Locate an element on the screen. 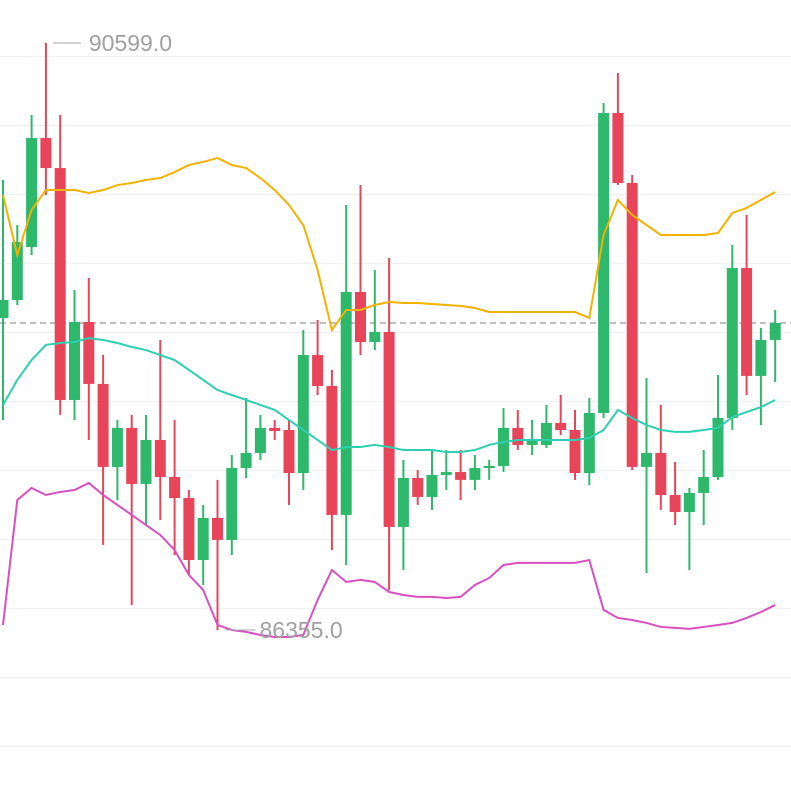  band-line is located at coordinates (389, 394).